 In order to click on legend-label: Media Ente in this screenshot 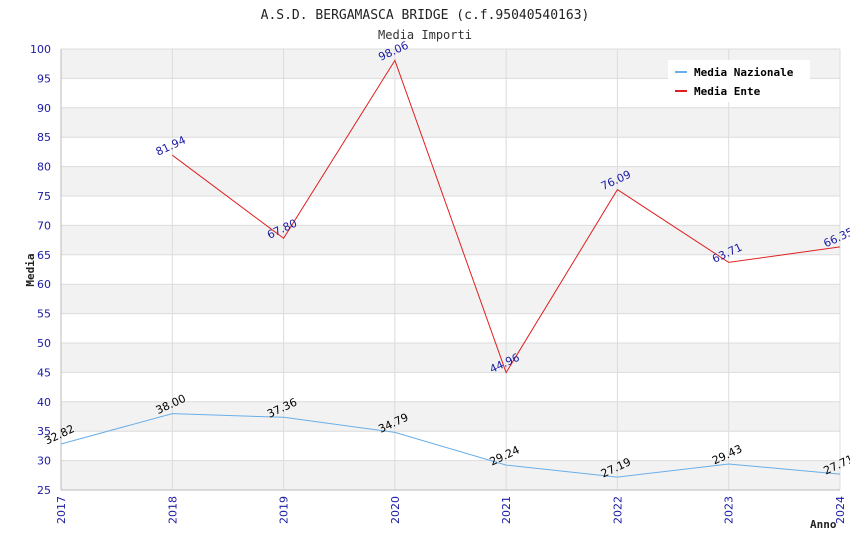, I will do `click(727, 91)`.